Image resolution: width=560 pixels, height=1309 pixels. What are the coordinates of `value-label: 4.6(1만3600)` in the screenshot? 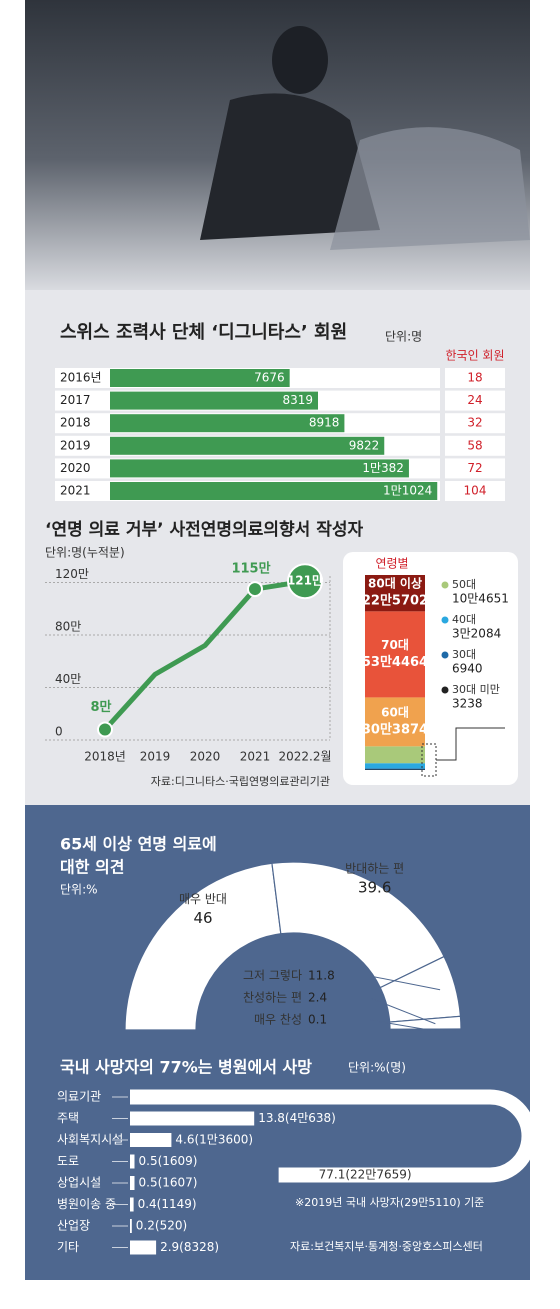 It's located at (214, 1140).